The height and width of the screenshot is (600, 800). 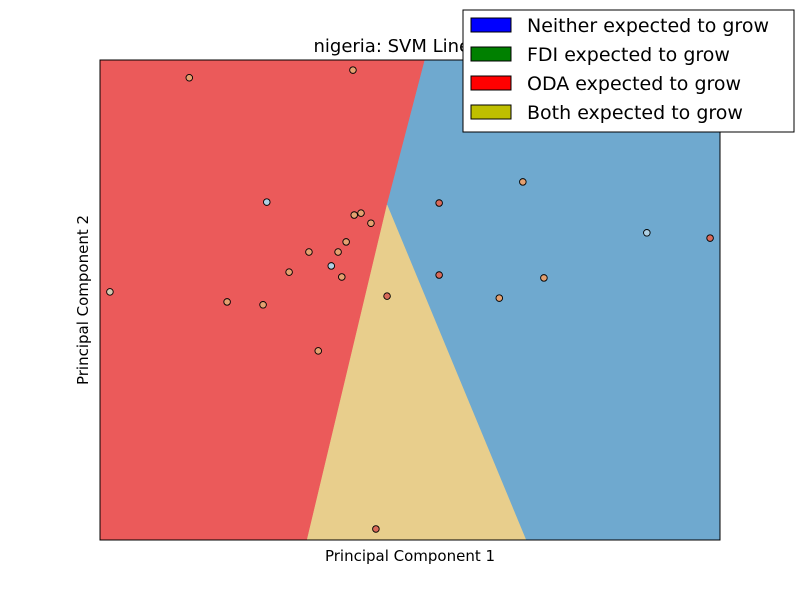 I want to click on chart-title: nigeria: SVM Linear-C, so click(x=410, y=46).